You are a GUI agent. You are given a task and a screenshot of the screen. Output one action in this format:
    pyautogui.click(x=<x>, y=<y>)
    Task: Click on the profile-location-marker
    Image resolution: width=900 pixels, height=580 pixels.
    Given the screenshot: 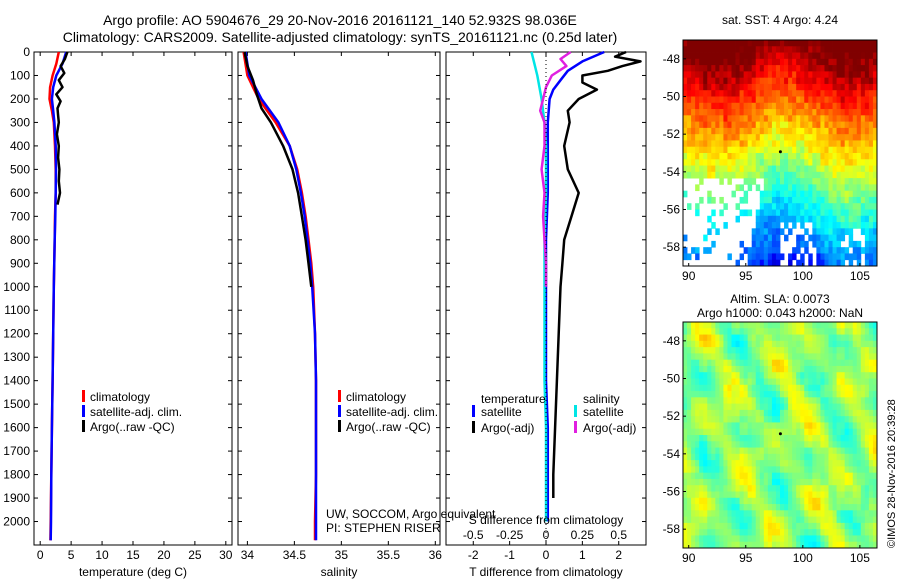 What is the action you would take?
    pyautogui.click(x=780, y=152)
    